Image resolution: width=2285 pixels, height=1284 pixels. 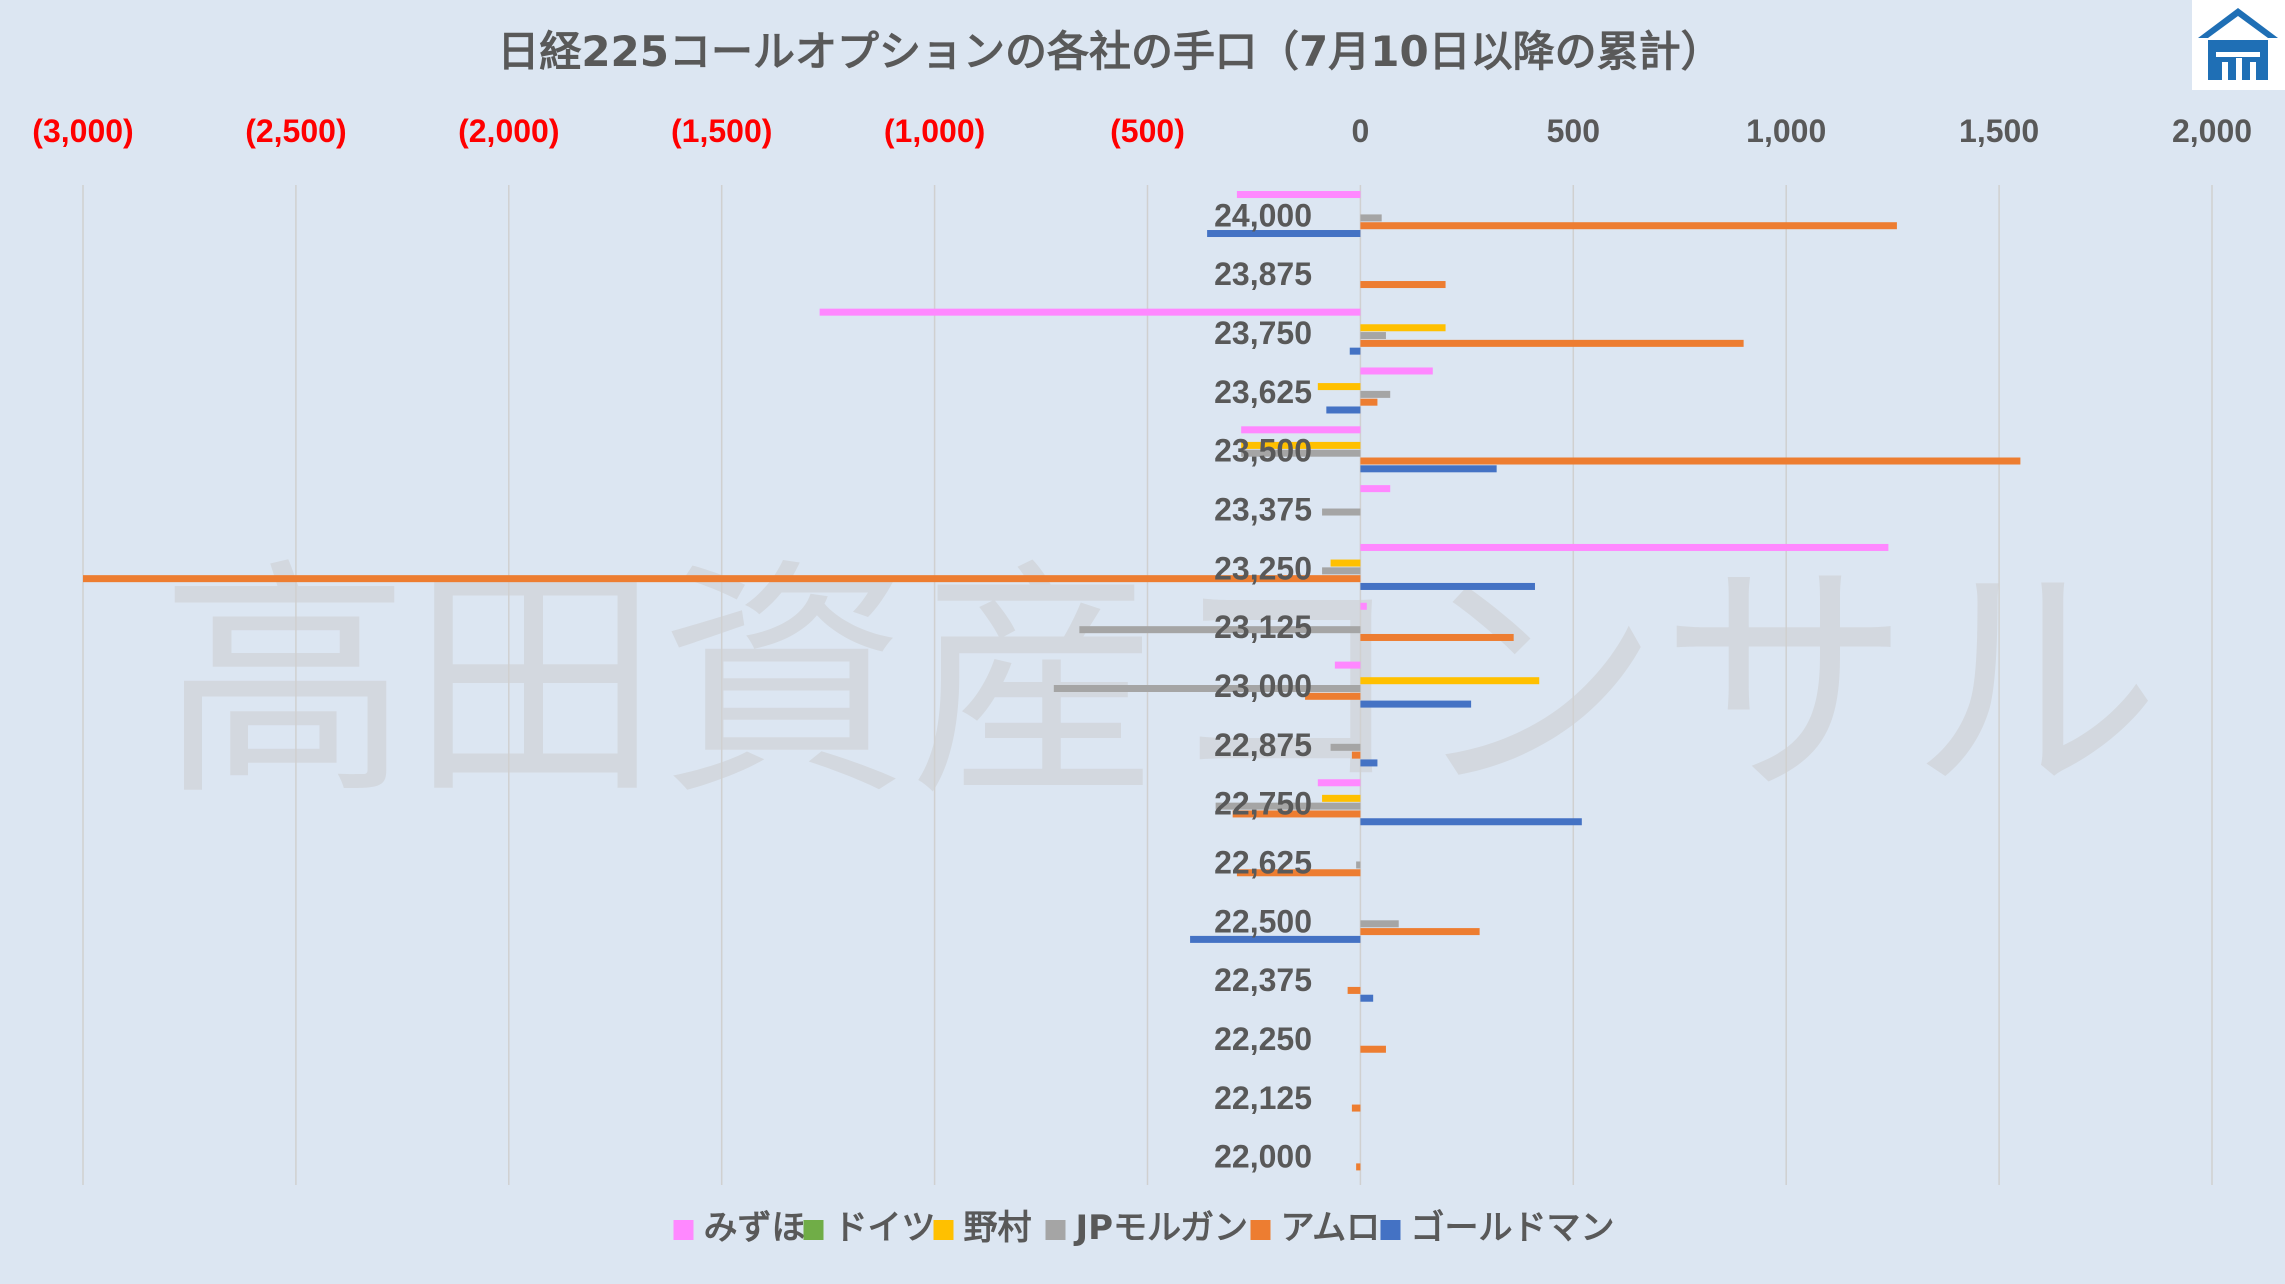 What do you see at coordinates (885, 1228) in the screenshot?
I see `legend-label: ドイツ` at bounding box center [885, 1228].